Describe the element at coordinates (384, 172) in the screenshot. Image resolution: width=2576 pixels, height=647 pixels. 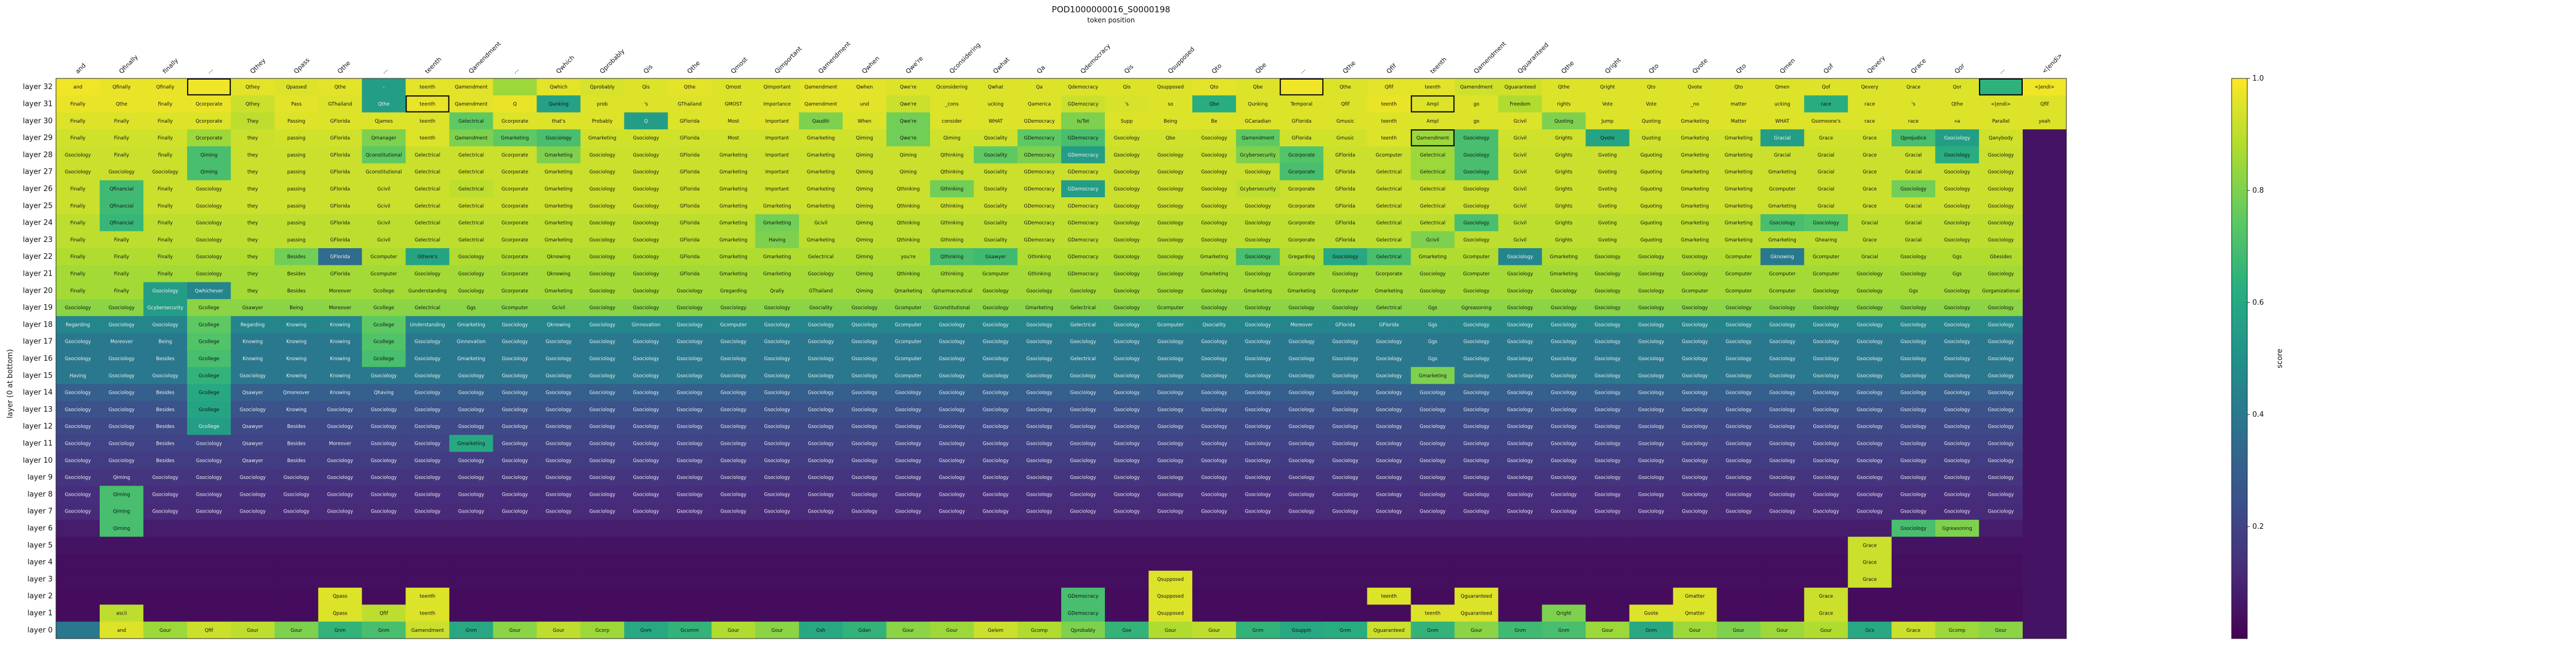
I see `cell-label: Gconstitutional` at that location.